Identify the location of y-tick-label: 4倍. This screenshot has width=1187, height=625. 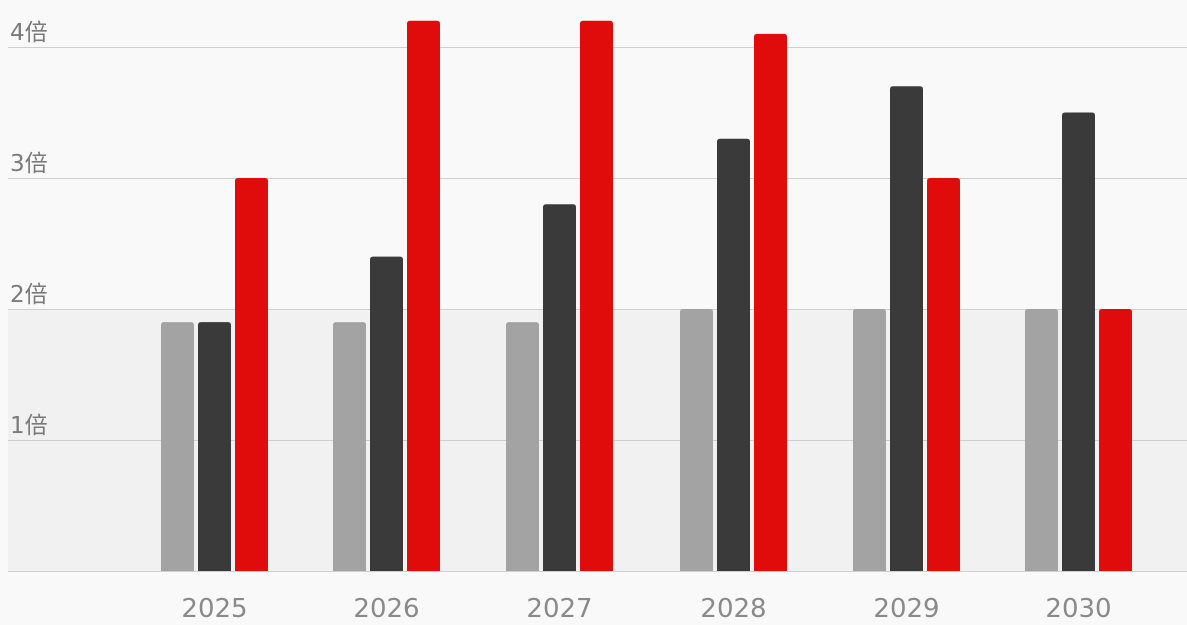
(29, 33).